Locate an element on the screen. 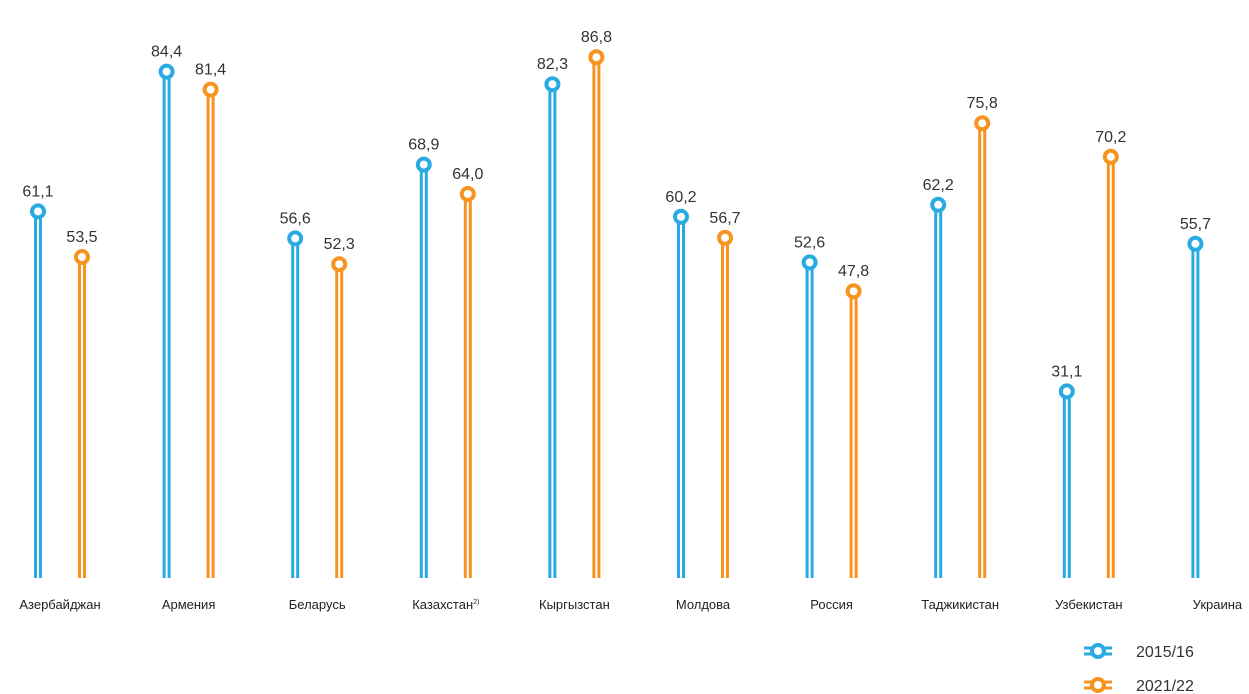 The width and height of the screenshot is (1249, 694). value-label: 84,4 is located at coordinates (166, 52).